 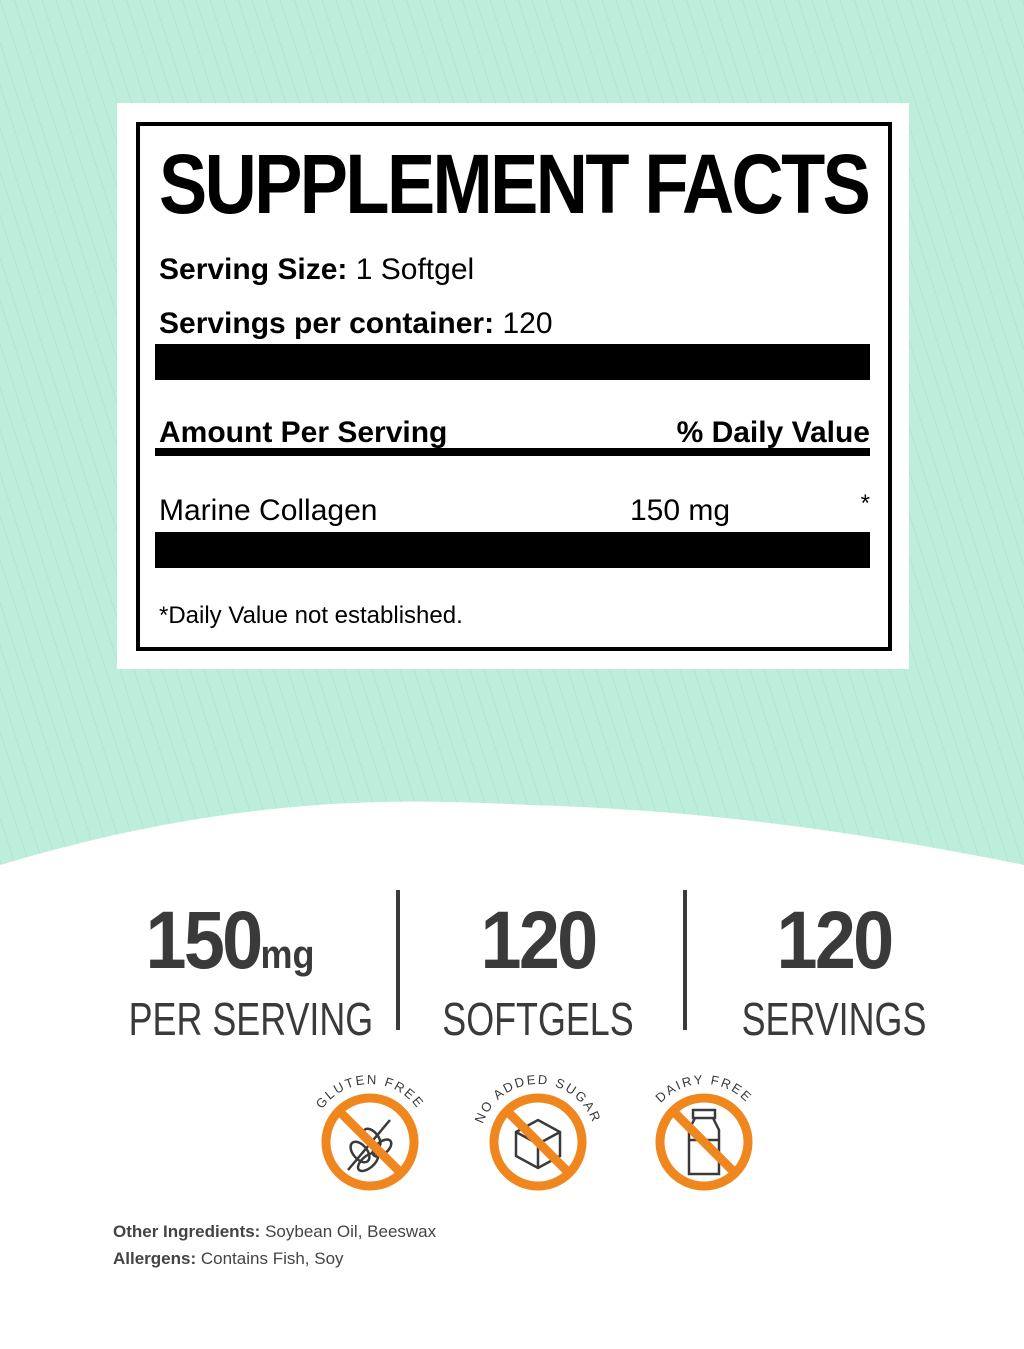 What do you see at coordinates (538, 970) in the screenshot?
I see `stat-softgels: 120 SOFTGELS` at bounding box center [538, 970].